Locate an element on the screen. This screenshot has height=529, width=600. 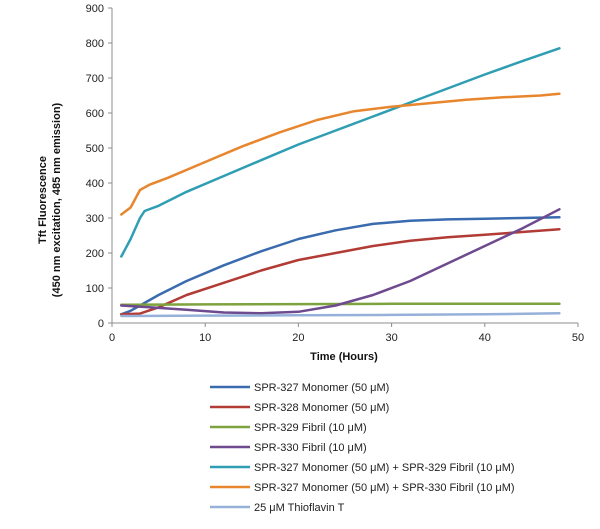
y-tick-labels: 0 100 200 300 400 500 600 700 800 900 is located at coordinates (99, 166).